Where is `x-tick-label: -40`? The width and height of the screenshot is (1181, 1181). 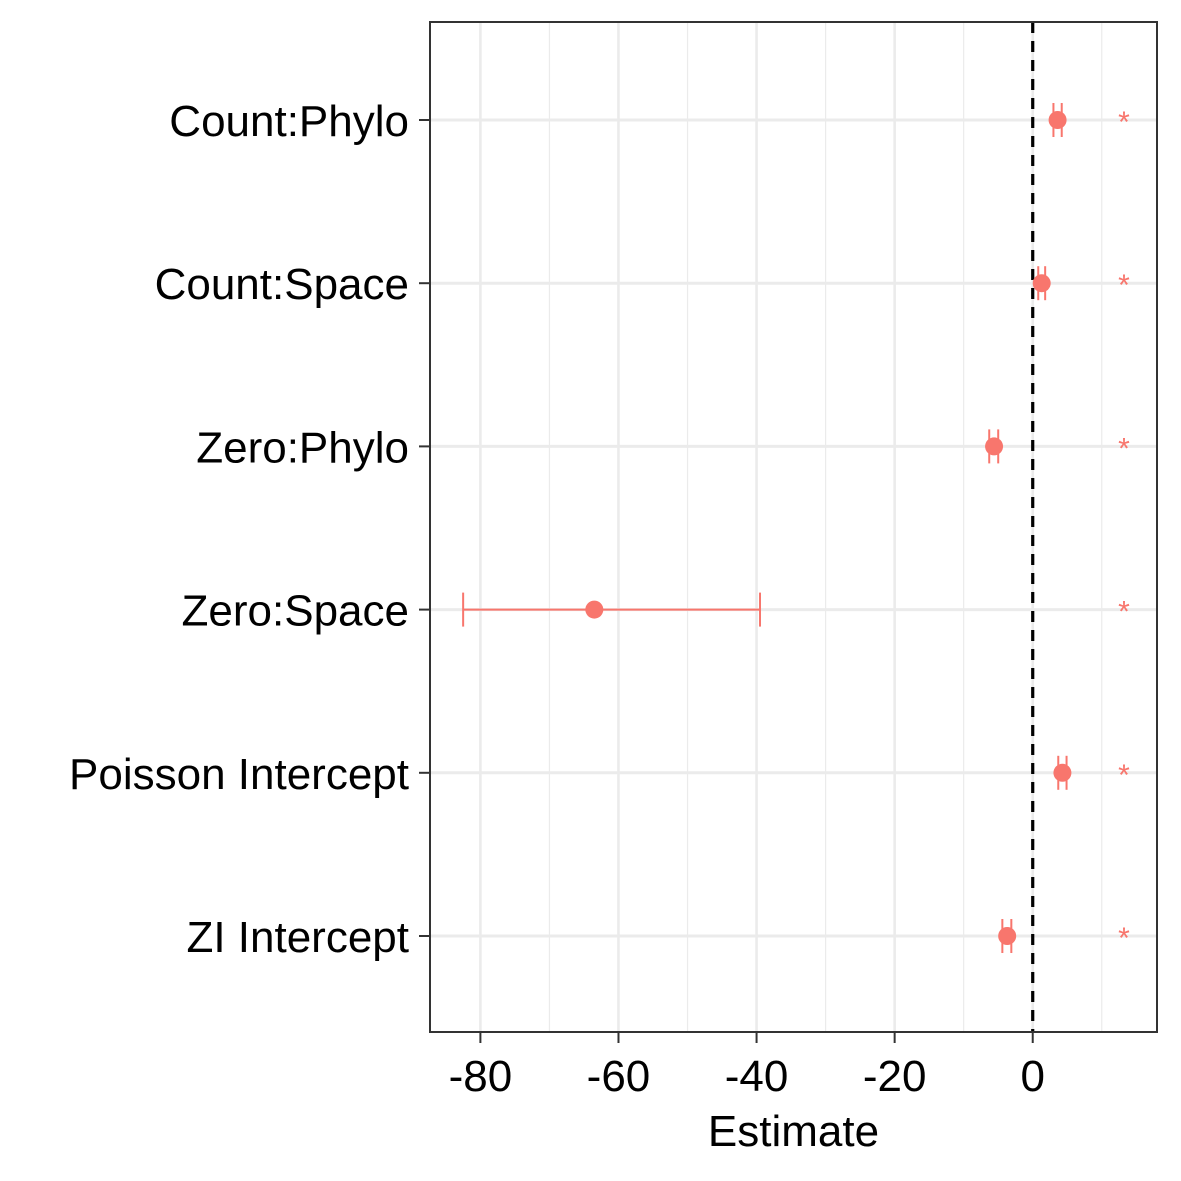 x-tick-label: -40 is located at coordinates (757, 1076).